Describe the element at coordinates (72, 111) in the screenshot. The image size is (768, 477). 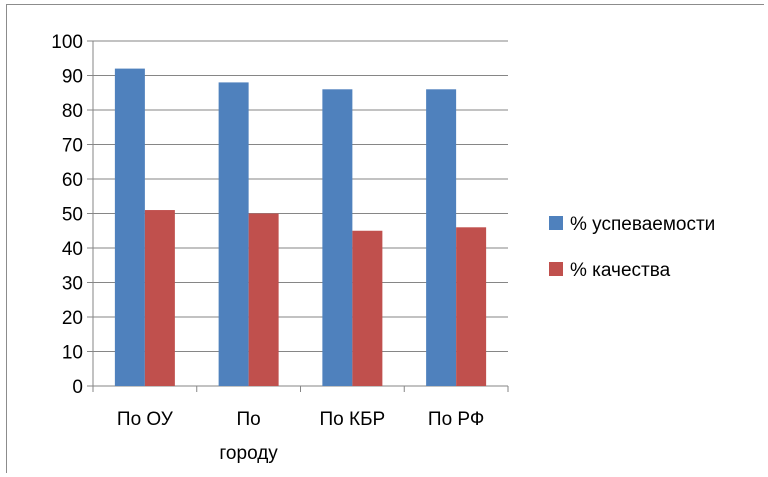
I see `y-tick-label: 80` at that location.